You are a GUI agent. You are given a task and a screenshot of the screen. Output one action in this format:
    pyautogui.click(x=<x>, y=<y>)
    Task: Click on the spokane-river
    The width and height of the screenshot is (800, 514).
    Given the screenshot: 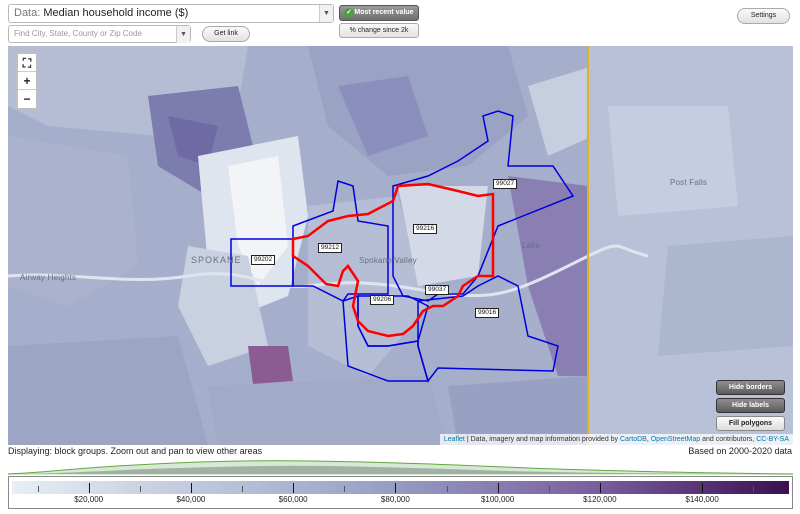 What is the action you would take?
    pyautogui.click(x=328, y=271)
    